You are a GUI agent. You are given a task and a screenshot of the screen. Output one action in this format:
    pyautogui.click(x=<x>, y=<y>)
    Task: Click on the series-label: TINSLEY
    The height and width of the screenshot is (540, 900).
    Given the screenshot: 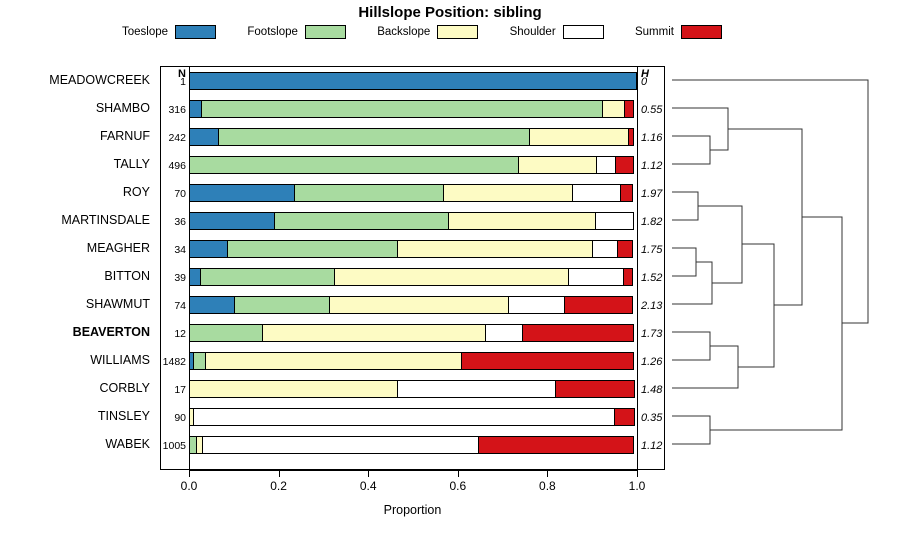 What is the action you would take?
    pyautogui.click(x=123, y=416)
    